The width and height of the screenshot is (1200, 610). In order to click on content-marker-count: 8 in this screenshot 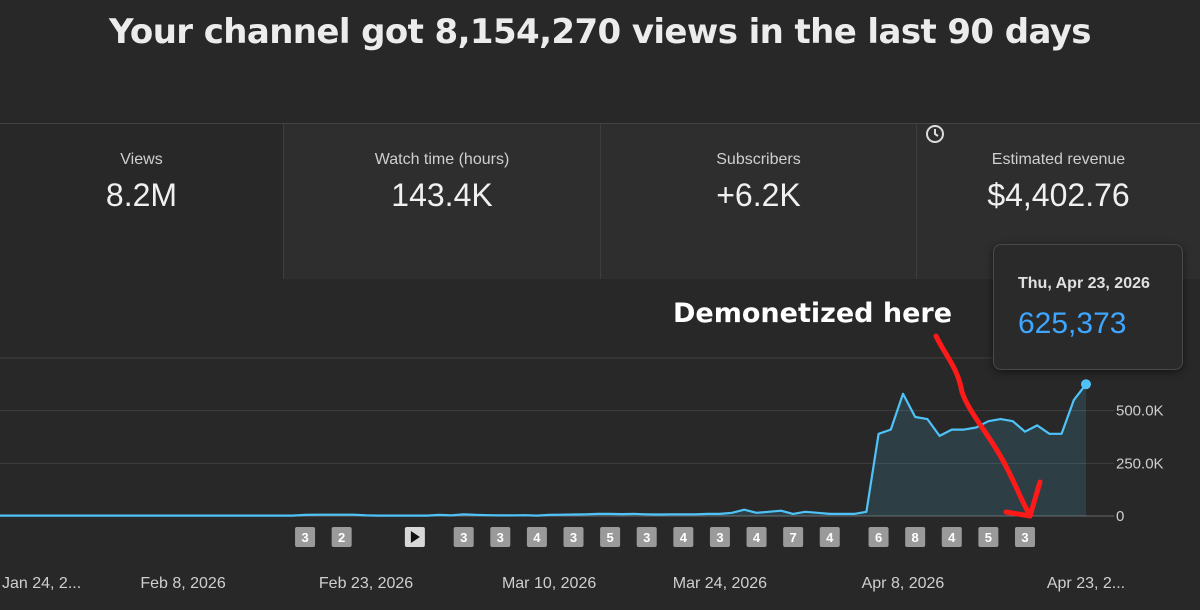, I will do `click(915, 537)`.